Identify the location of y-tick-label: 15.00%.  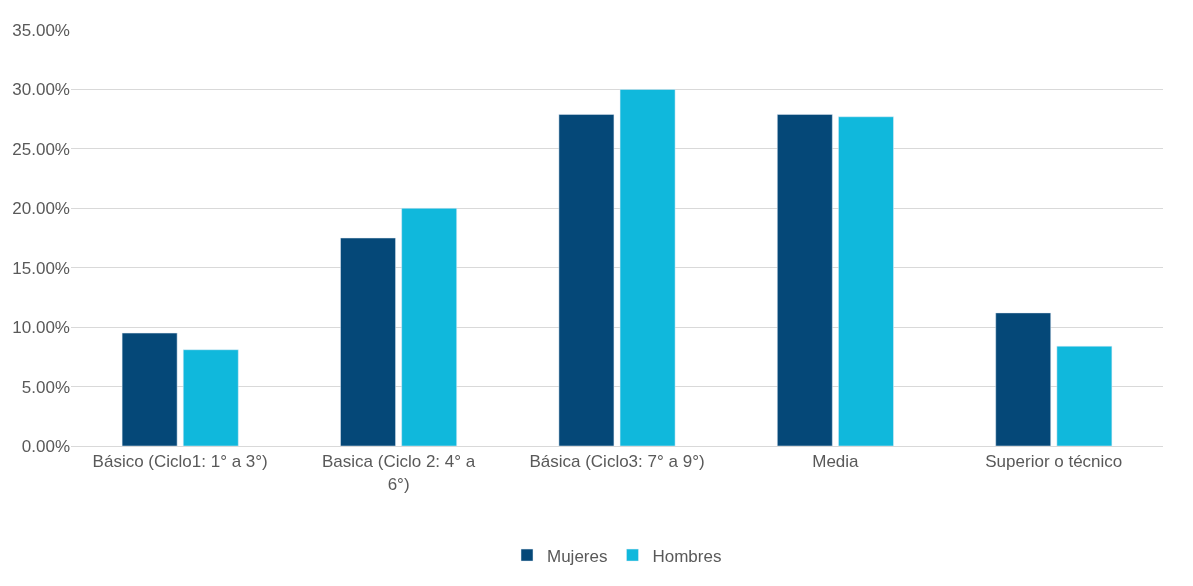
(41, 268).